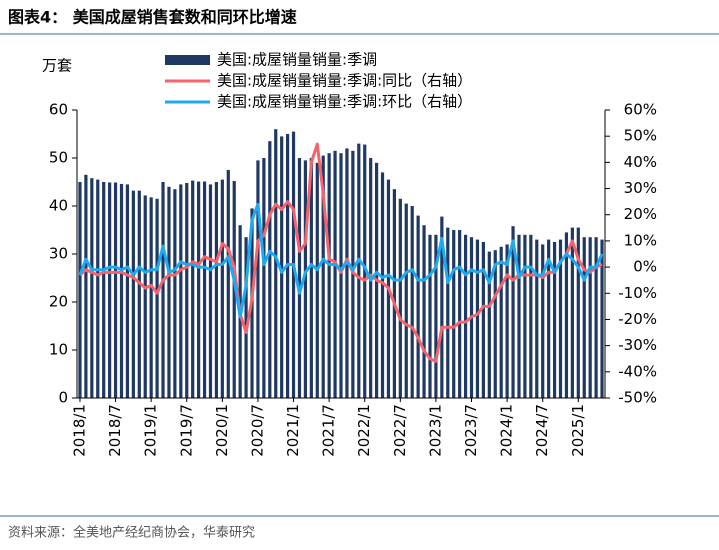  What do you see at coordinates (471, 430) in the screenshot?
I see `x-tick-label: 2023/7` at bounding box center [471, 430].